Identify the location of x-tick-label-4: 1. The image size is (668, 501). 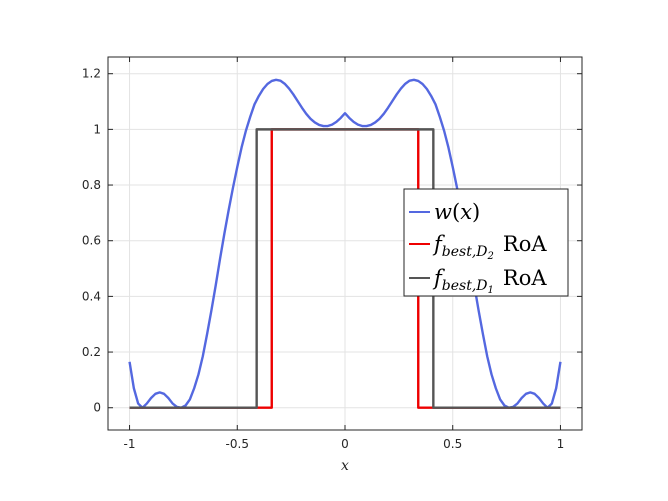
(561, 444).